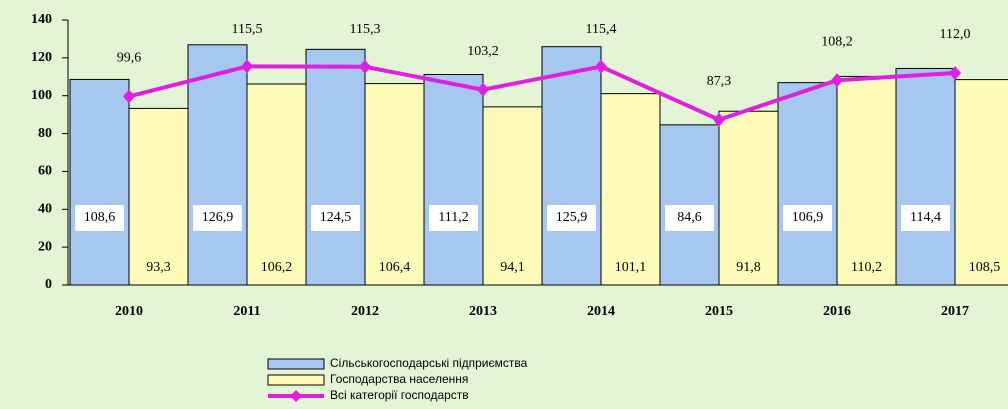  I want to click on value-label: 108,6, so click(100, 217).